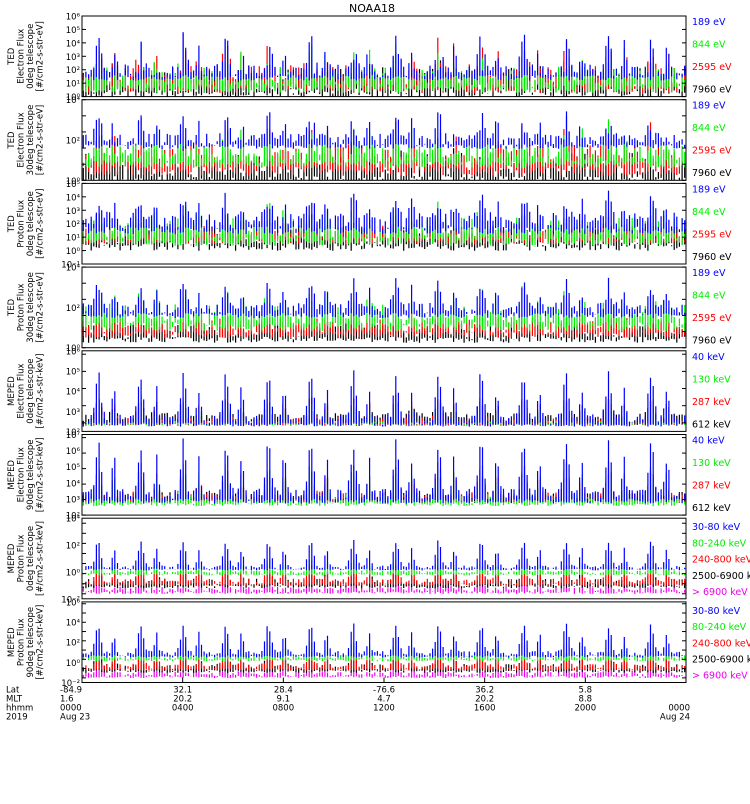 Image resolution: width=750 pixels, height=804 pixels. What do you see at coordinates (720, 592) in the screenshot?
I see `legend-entry: > 6900 keV` at bounding box center [720, 592].